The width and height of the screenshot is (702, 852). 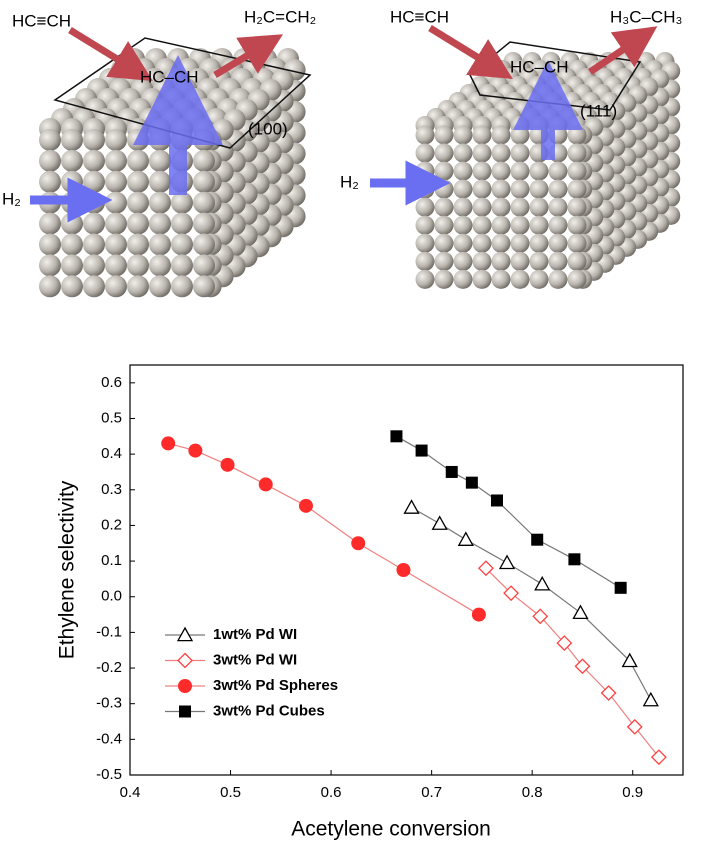 I want to click on hydrogen-label: H₂, so click(x=11, y=198).